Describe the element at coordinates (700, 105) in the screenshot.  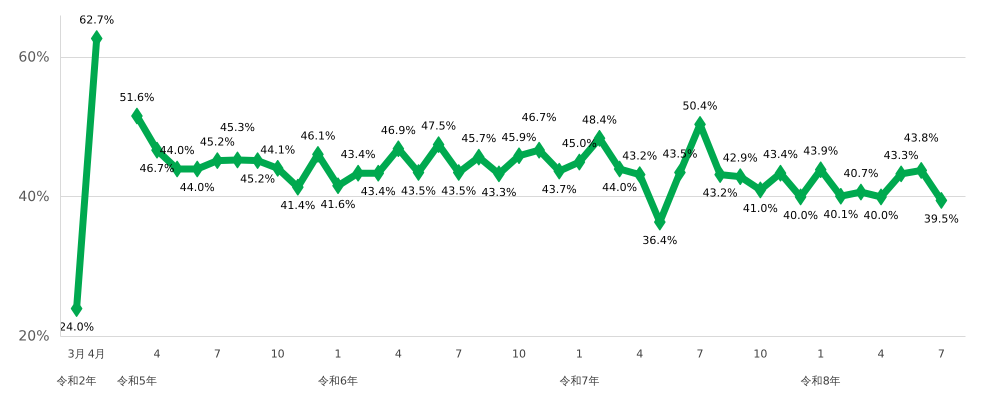
I see `data-label: 50.4%` at that location.